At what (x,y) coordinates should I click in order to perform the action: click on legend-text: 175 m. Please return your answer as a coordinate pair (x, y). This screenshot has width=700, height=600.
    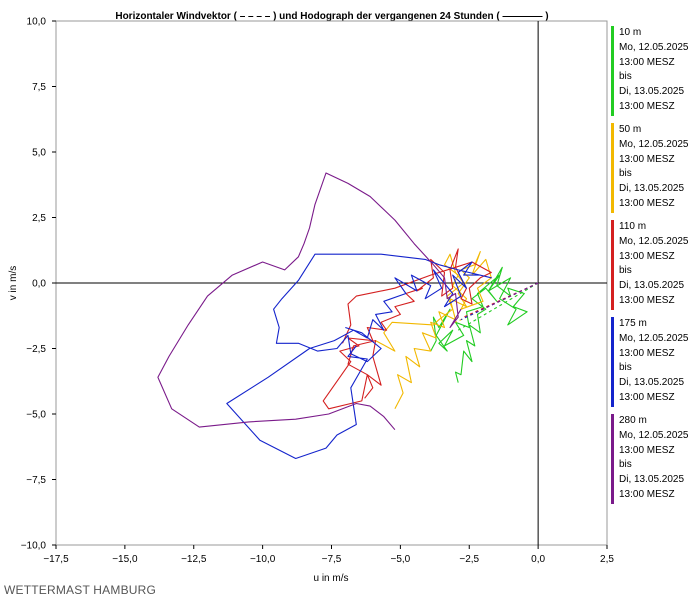
    Looking at the image, I should click on (633, 323).